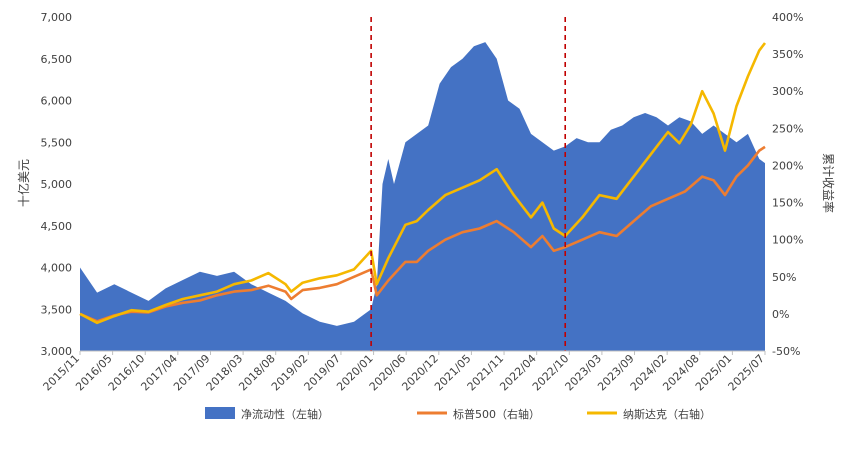 The height and width of the screenshot is (450, 848). I want to click on y-left-tick-label: 3,000, so click(57, 351).